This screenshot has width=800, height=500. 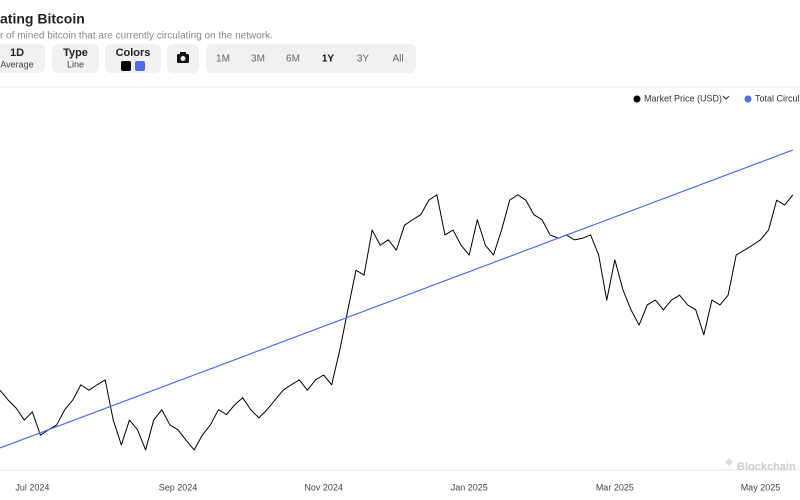 I want to click on snapshot-button, so click(x=183, y=58).